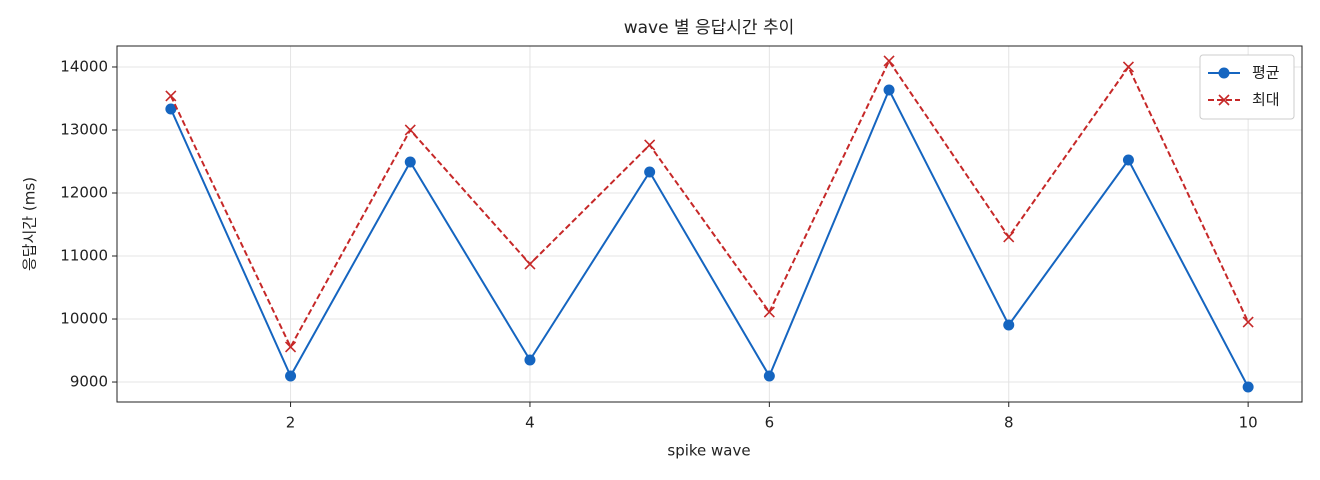 The height and width of the screenshot is (480, 1320). Describe the element at coordinates (1247, 87) in the screenshot. I see `legend-box` at that location.